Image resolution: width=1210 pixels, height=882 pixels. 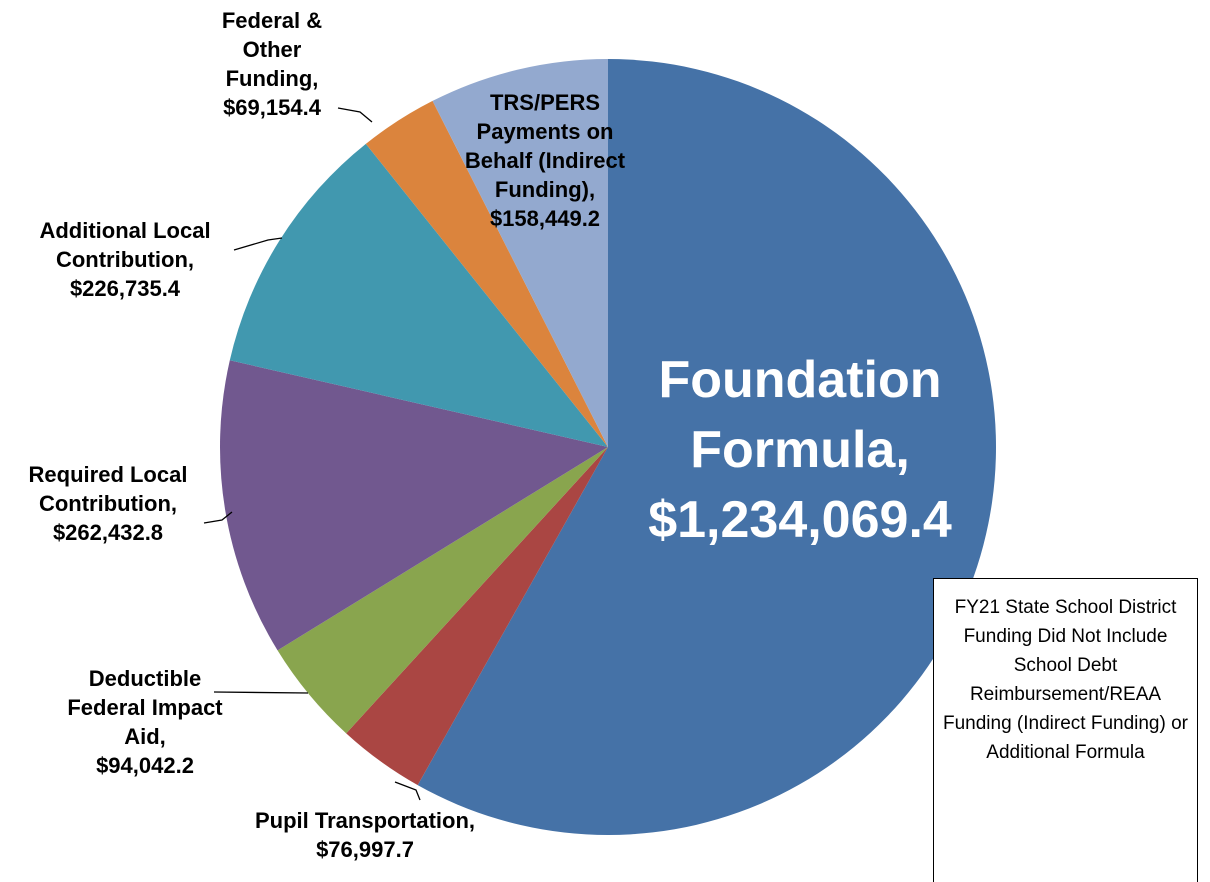 I want to click on label-name: Required Local Contribution,, so click(x=108, y=489).